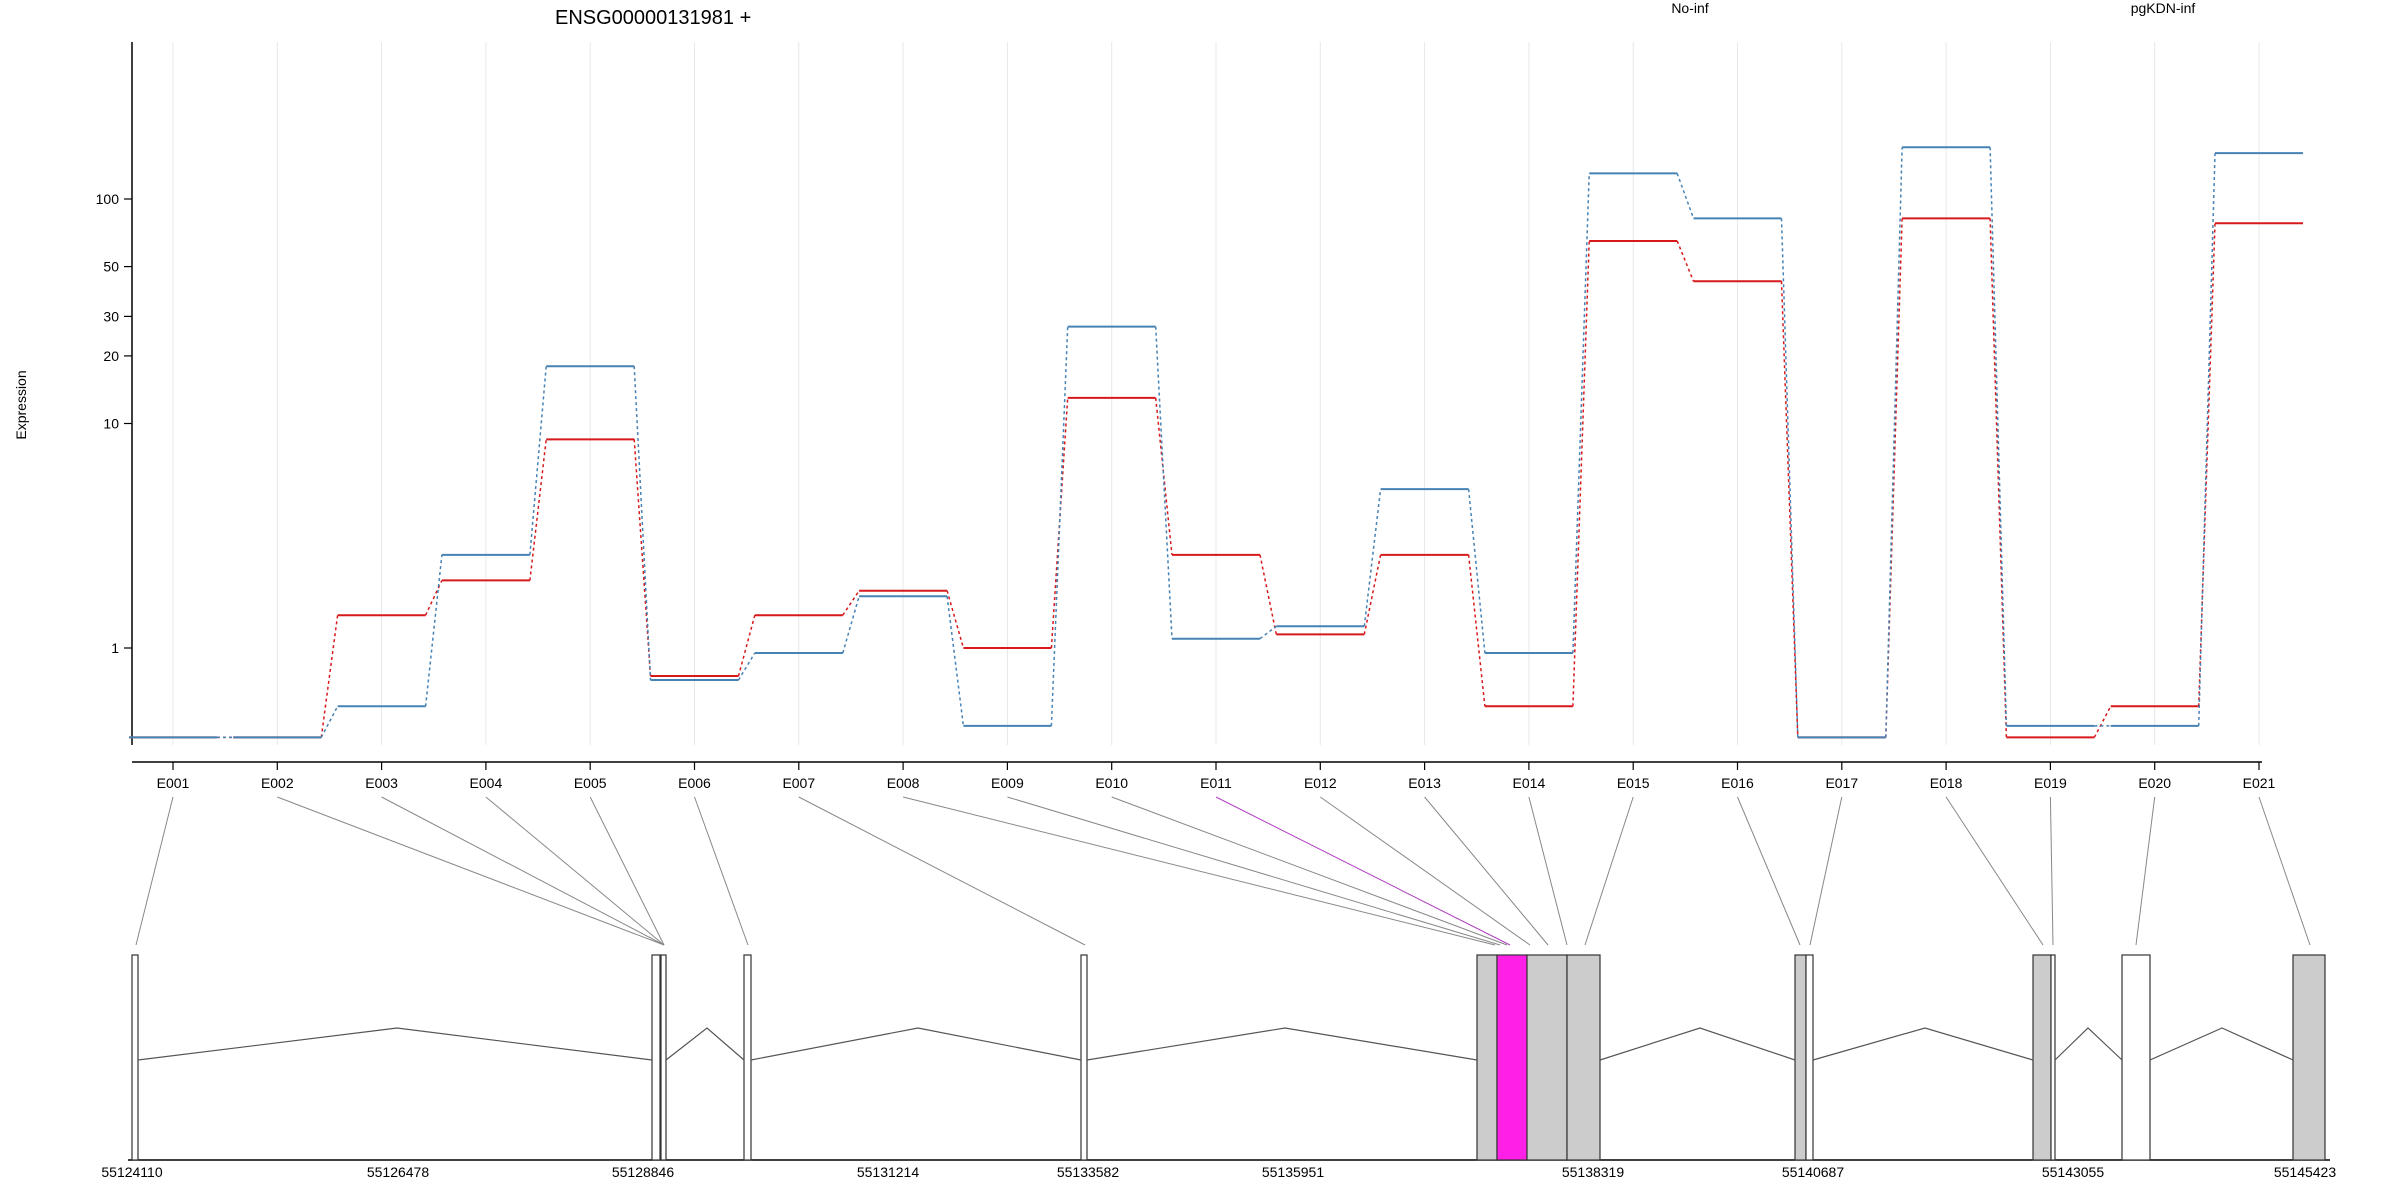 The width and height of the screenshot is (2400, 1200). Describe the element at coordinates (2154, 783) in the screenshot. I see `x-tick-label: E020` at that location.